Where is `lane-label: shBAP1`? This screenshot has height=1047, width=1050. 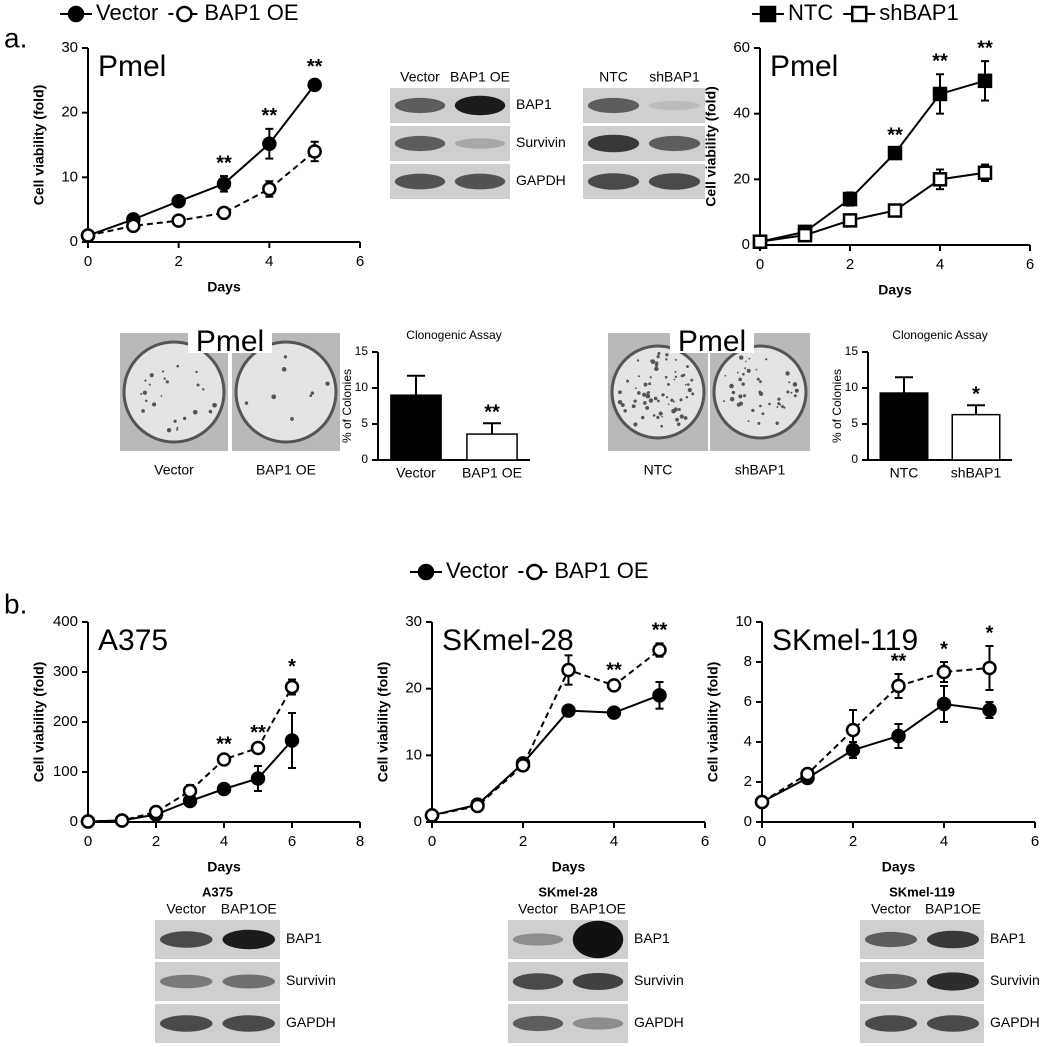
lane-label: shBAP1 is located at coordinates (674, 77).